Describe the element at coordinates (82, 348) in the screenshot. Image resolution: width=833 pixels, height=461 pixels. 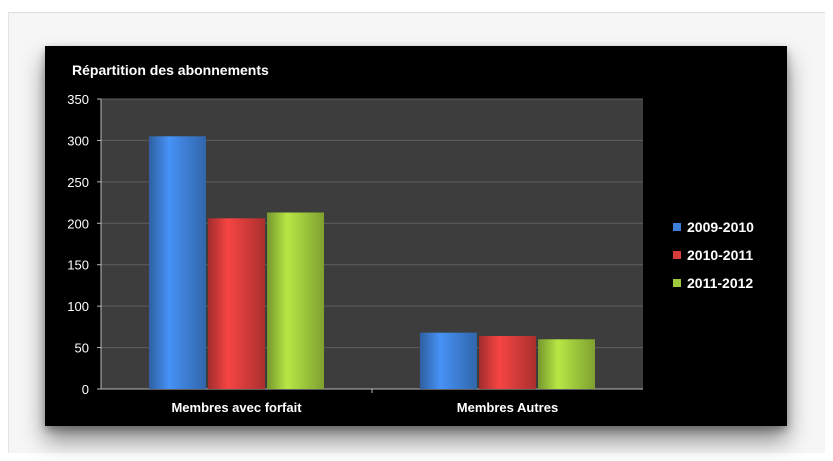
I see `y-tick-label: 50` at that location.